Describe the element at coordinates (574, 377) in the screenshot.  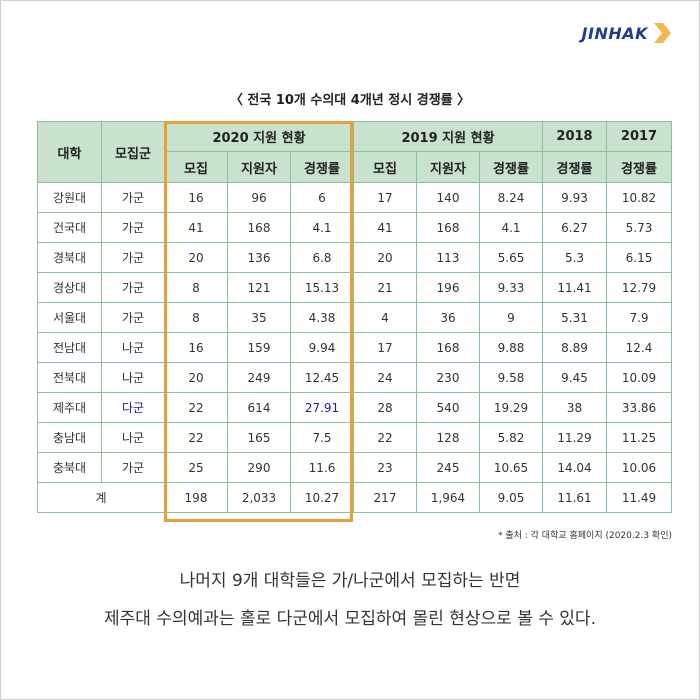
I see `cell-rate-2018: 9.45` at that location.